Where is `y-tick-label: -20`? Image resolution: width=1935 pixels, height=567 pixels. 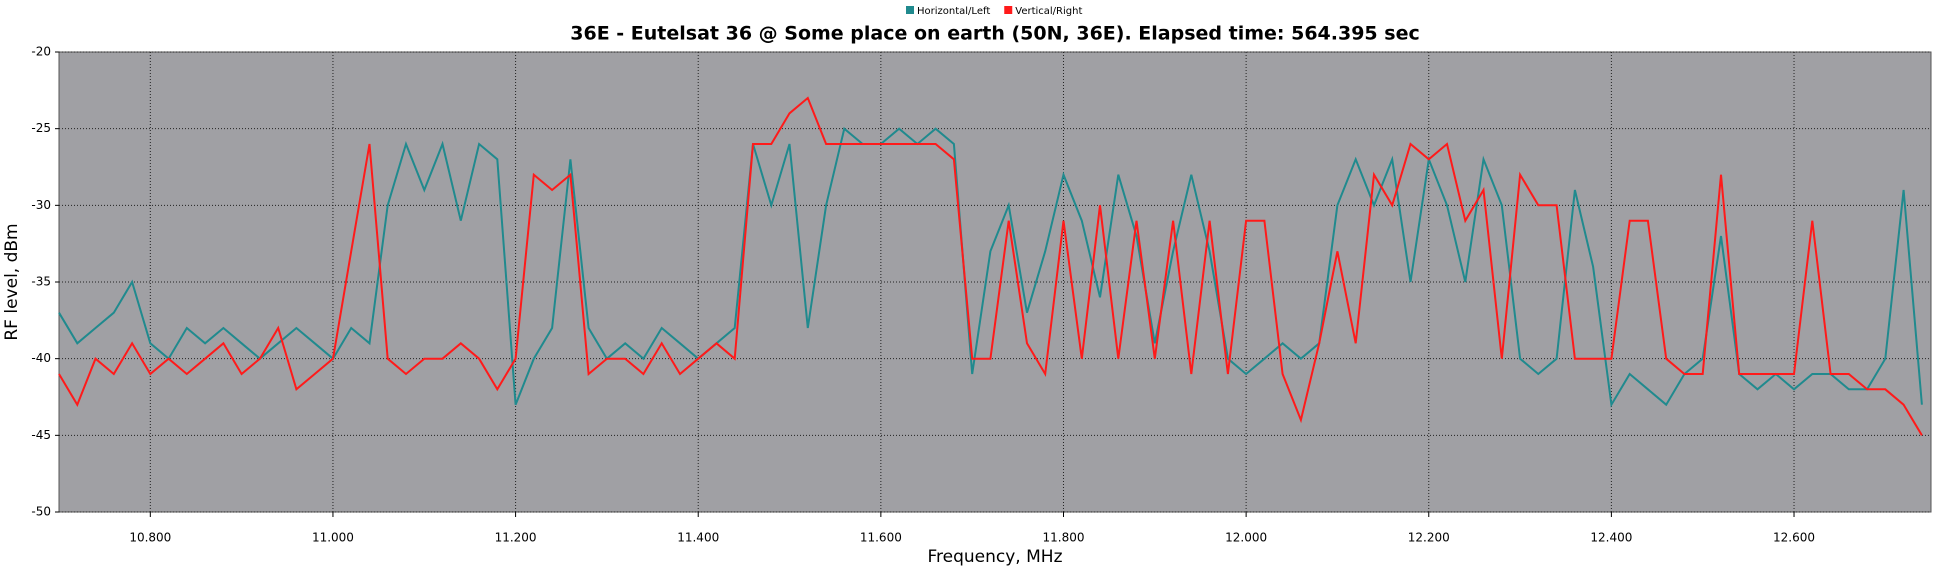
y-tick-label: -20 is located at coordinates (41, 52).